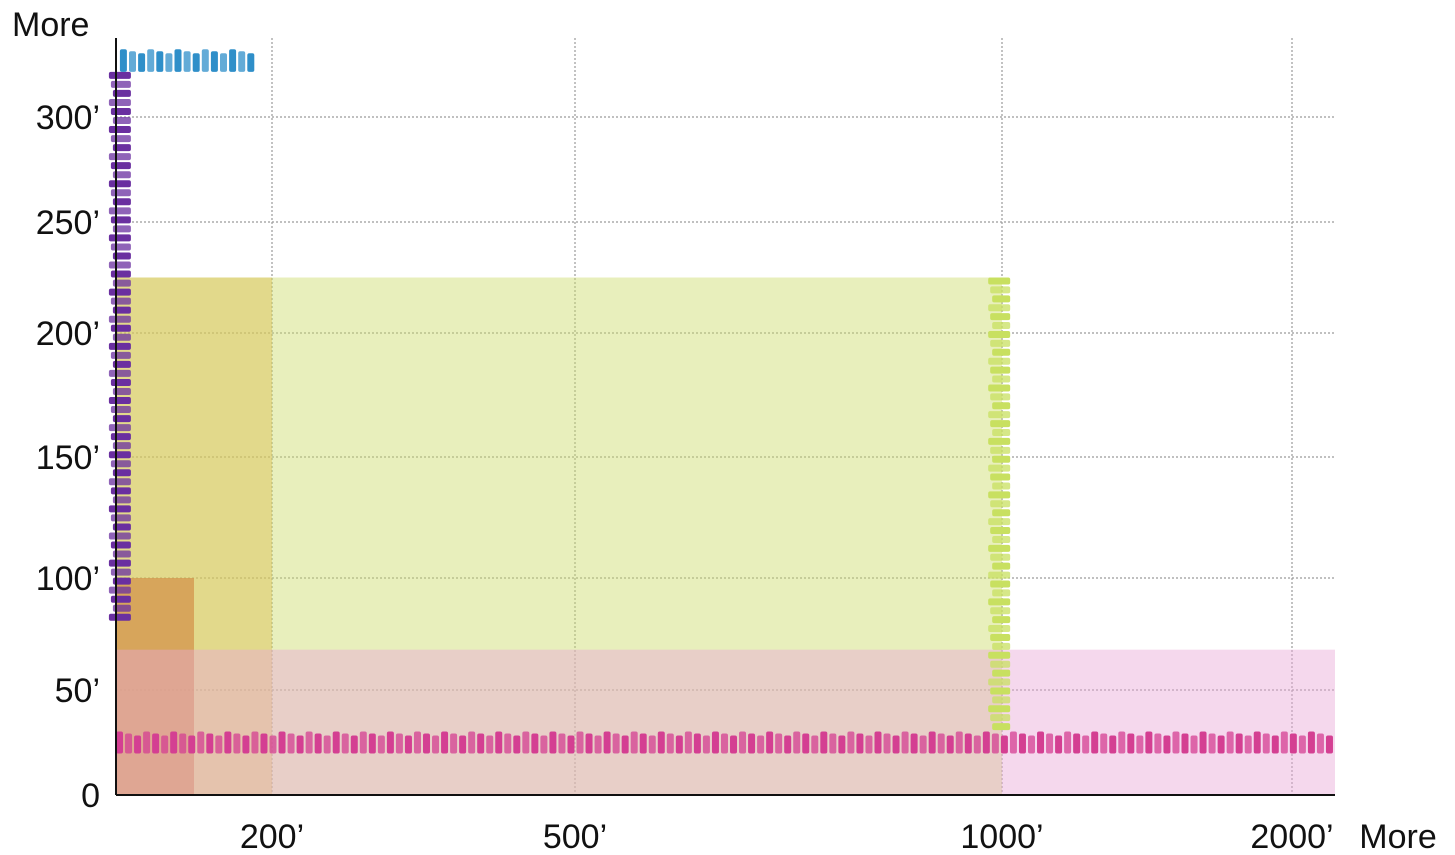 This screenshot has width=1455, height=855. Describe the element at coordinates (68, 579) in the screenshot. I see `y-tick-label: 100’` at that location.